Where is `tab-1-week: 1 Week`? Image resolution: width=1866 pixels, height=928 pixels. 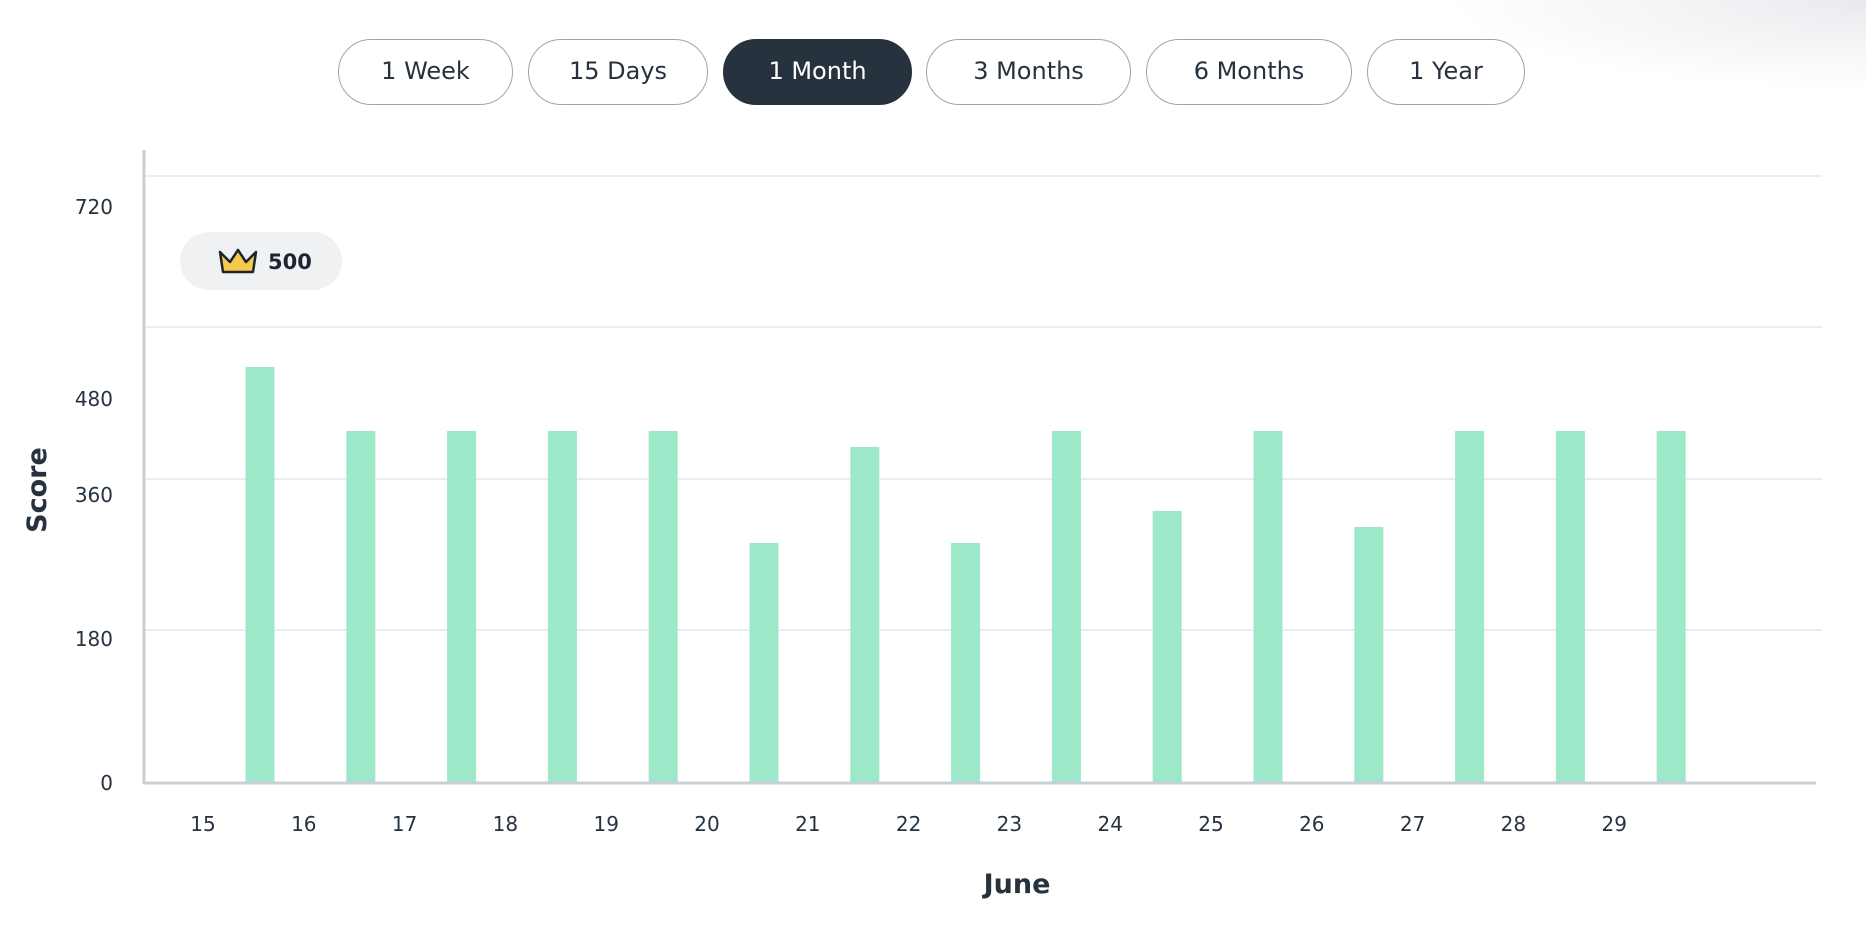
tab-1-week: 1 Week is located at coordinates (425, 72).